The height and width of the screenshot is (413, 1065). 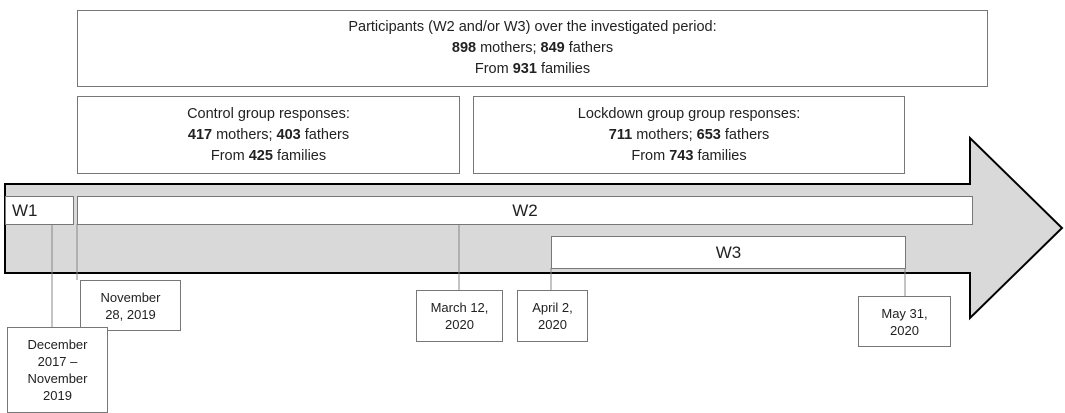 What do you see at coordinates (200, 134) in the screenshot?
I see `text-segment: 417` at bounding box center [200, 134].